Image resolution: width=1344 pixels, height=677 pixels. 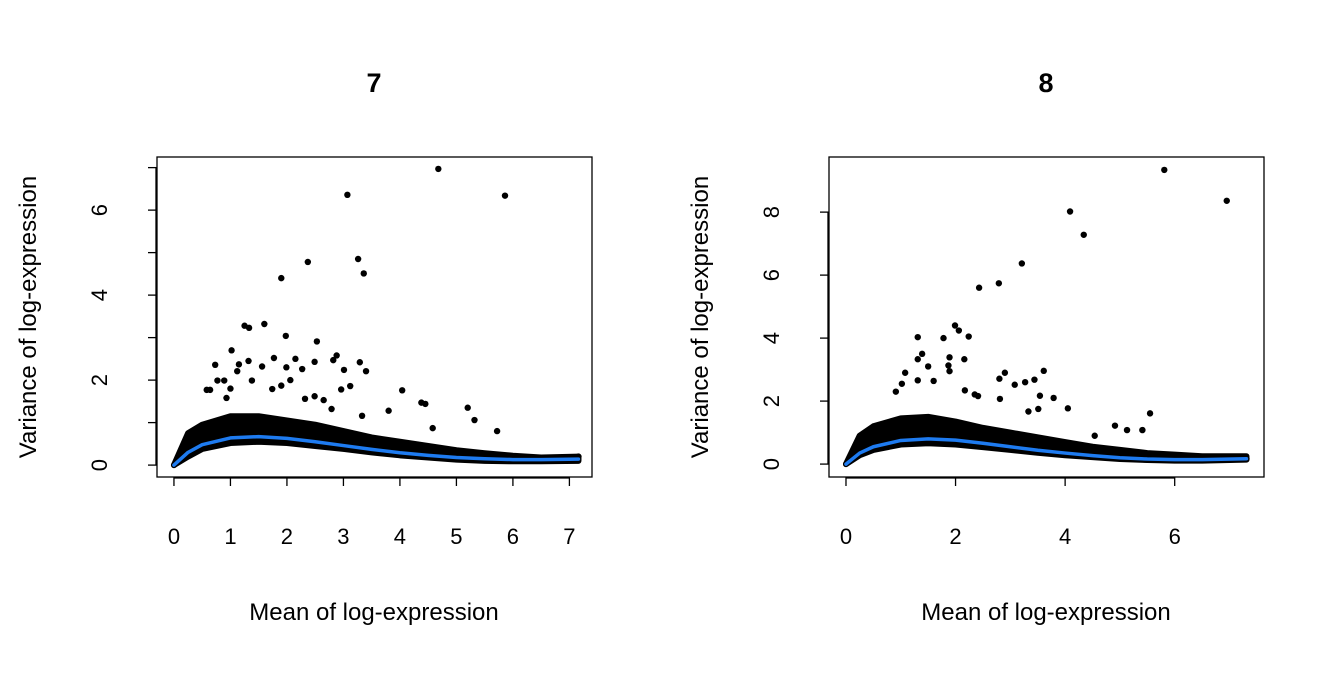 I want to click on y-tick-label: 8, so click(x=771, y=212).